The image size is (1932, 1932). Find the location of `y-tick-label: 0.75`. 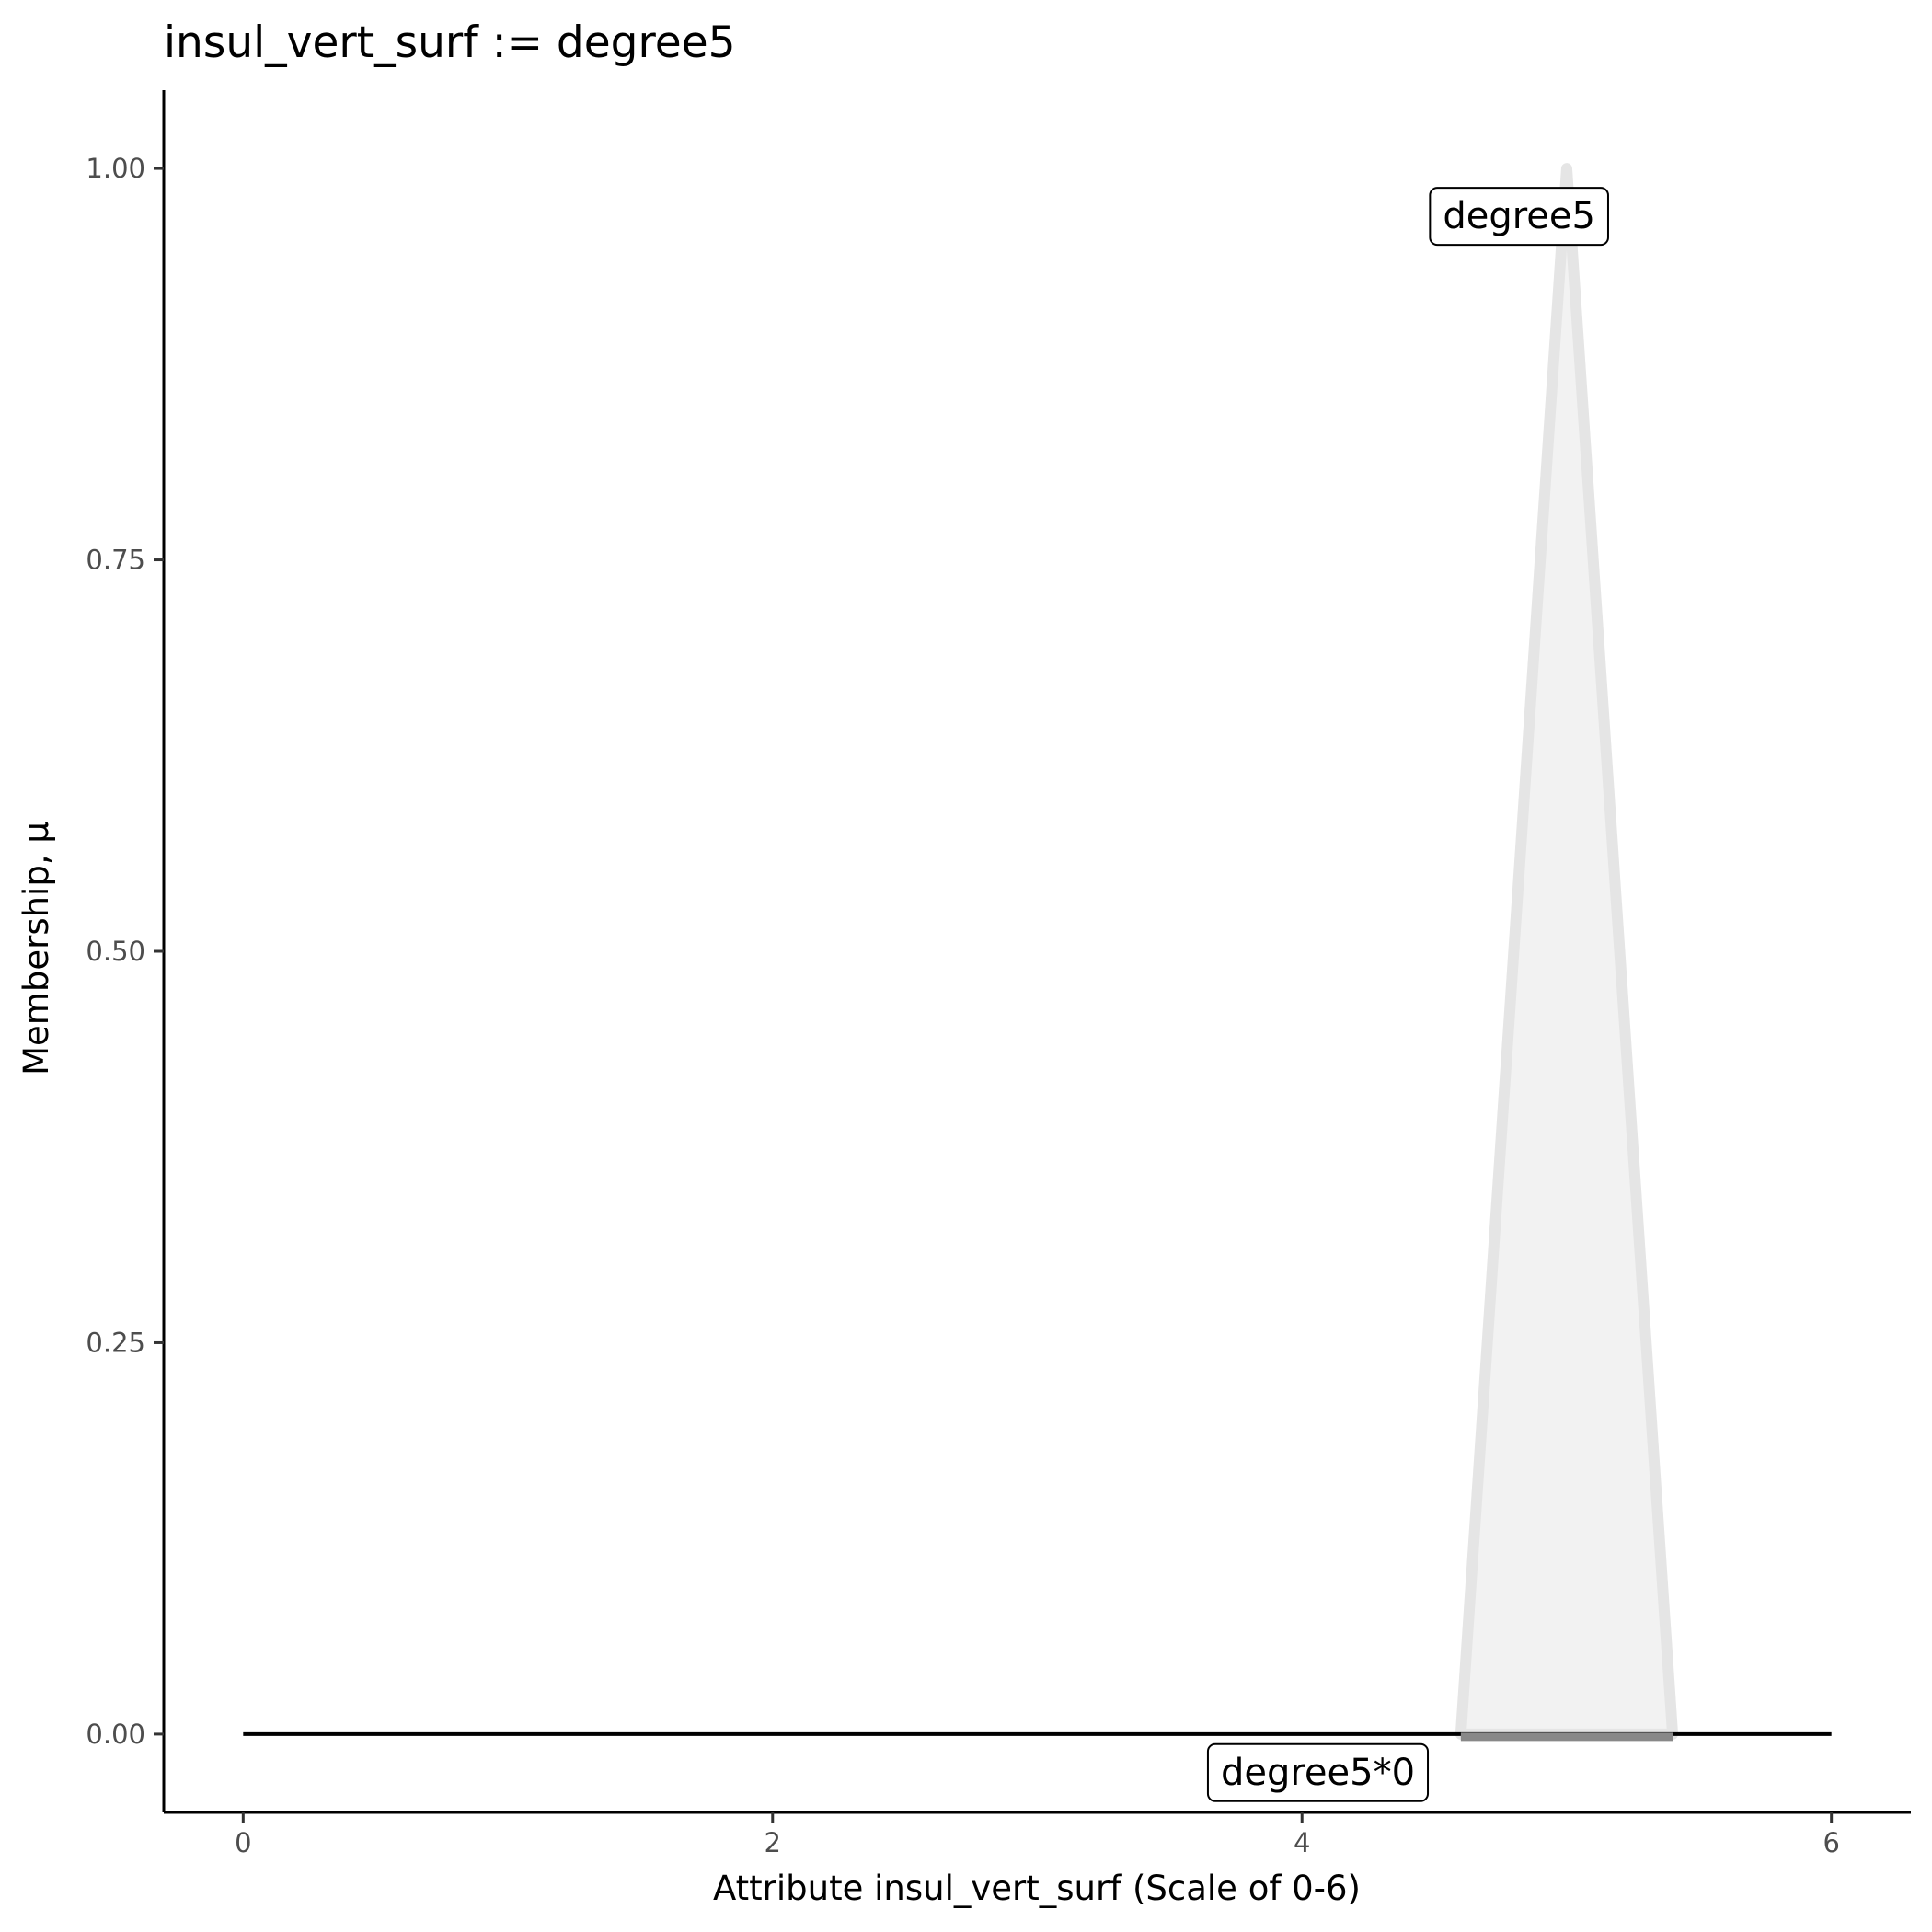

y-tick-label: 0.75 is located at coordinates (115, 560).